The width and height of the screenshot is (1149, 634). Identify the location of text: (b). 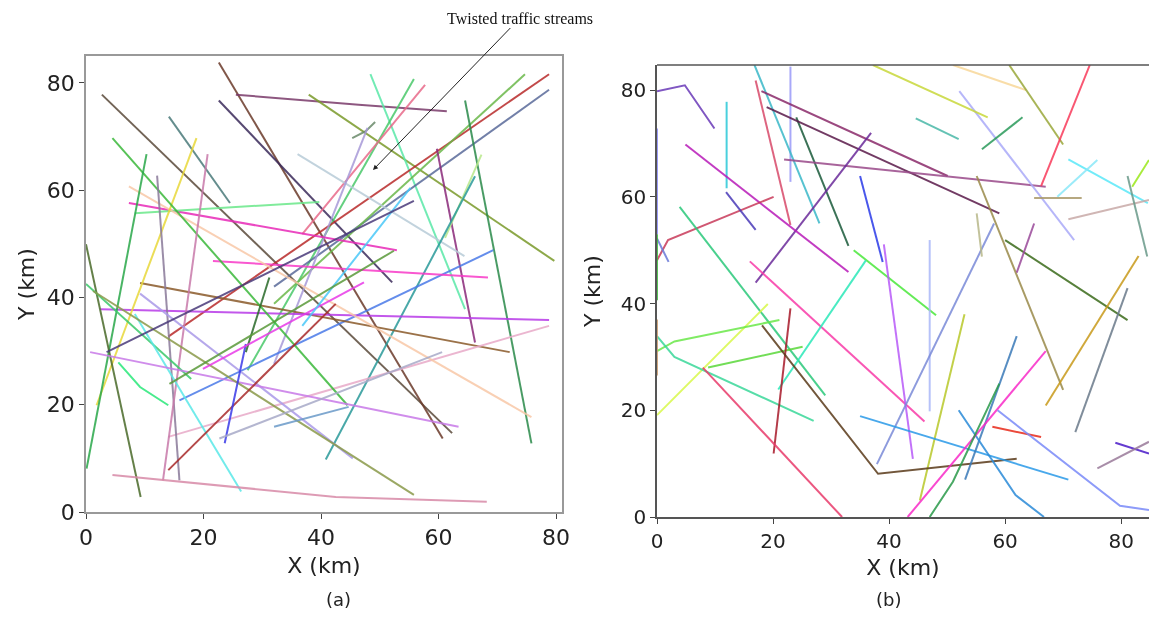
(889, 599).